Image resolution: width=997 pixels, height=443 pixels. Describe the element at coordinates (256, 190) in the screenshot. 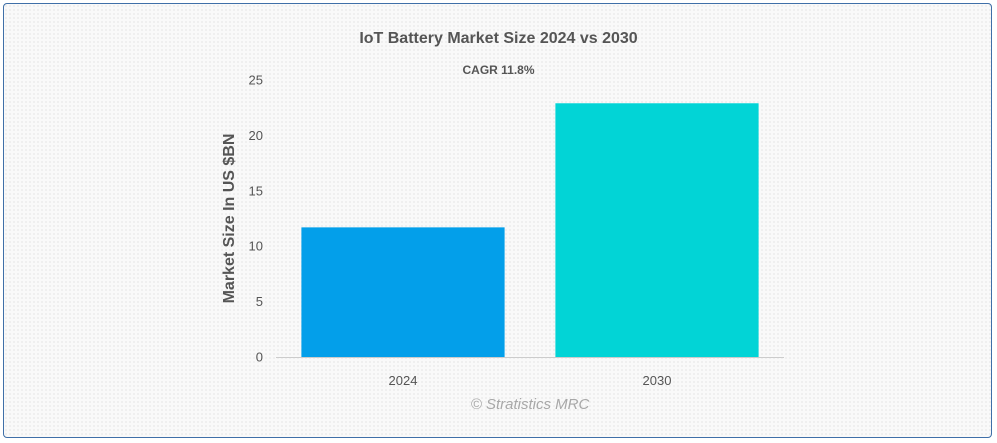

I see `y-tick-label: 15` at that location.